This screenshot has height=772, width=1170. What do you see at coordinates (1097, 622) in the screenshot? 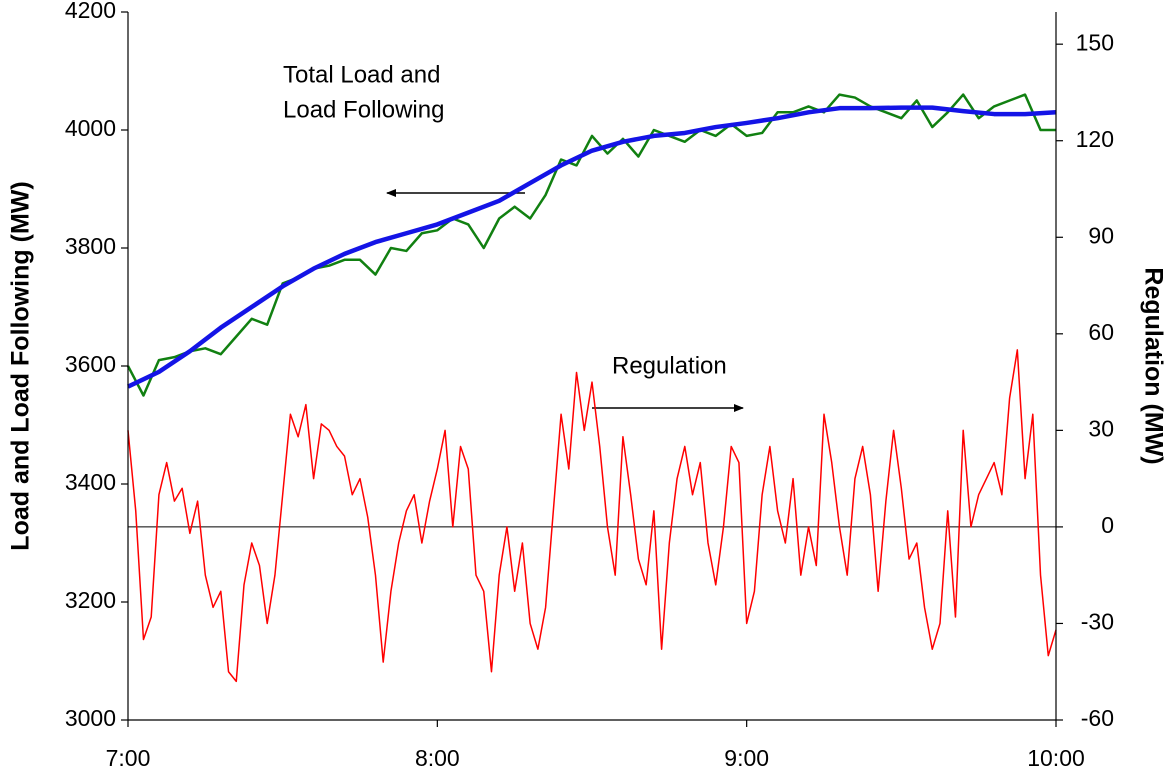
I see `y2-tick-label: -30` at bounding box center [1097, 622].